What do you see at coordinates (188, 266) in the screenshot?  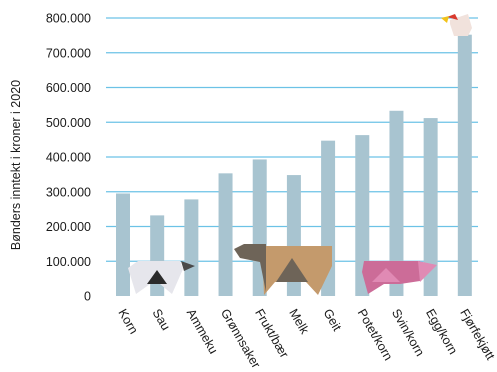 I see `sheep-head` at bounding box center [188, 266].